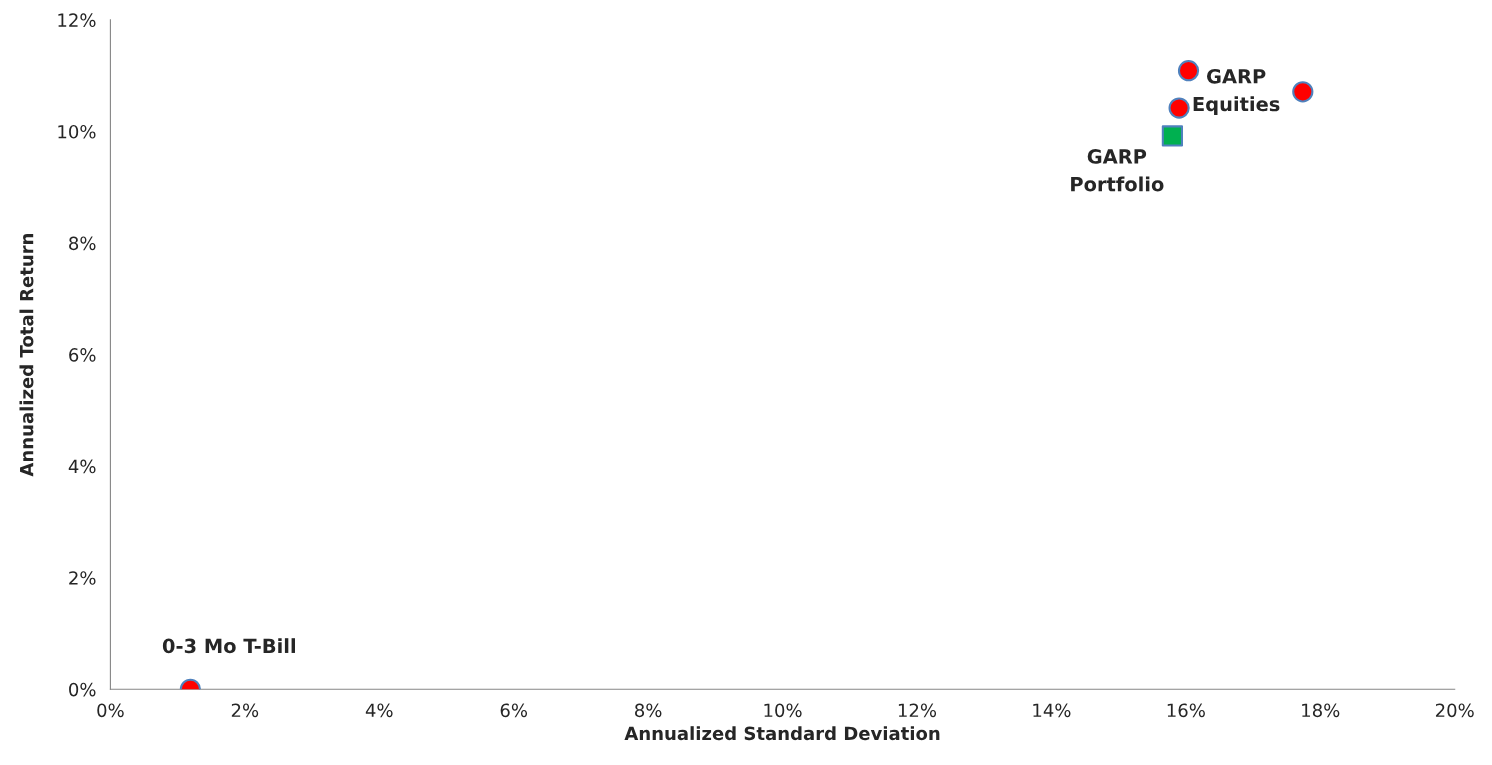 The height and width of the screenshot is (765, 1492). What do you see at coordinates (1454, 710) in the screenshot?
I see `x-tick-label: 20%` at bounding box center [1454, 710].